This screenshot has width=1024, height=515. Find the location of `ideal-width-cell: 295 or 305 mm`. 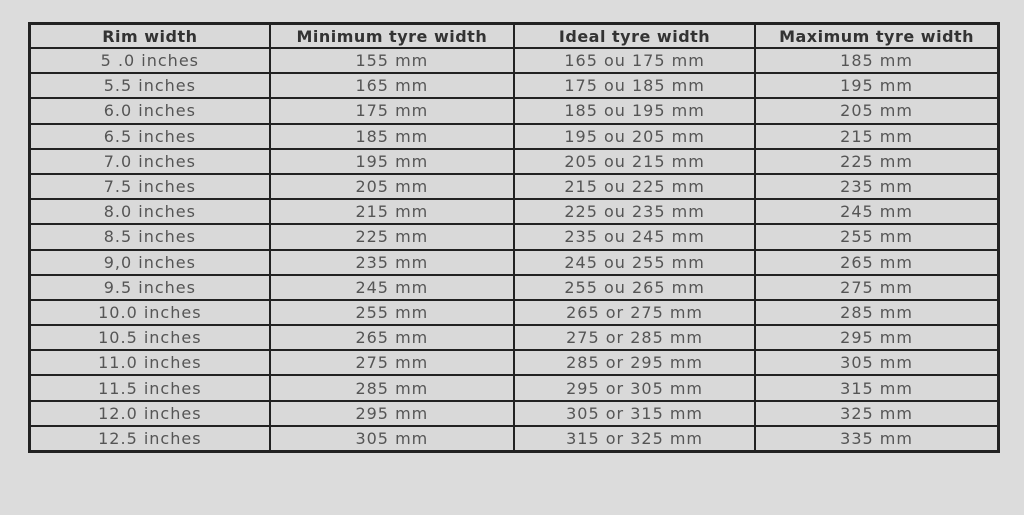

ideal-width-cell: 295 or 305 mm is located at coordinates (634, 388).